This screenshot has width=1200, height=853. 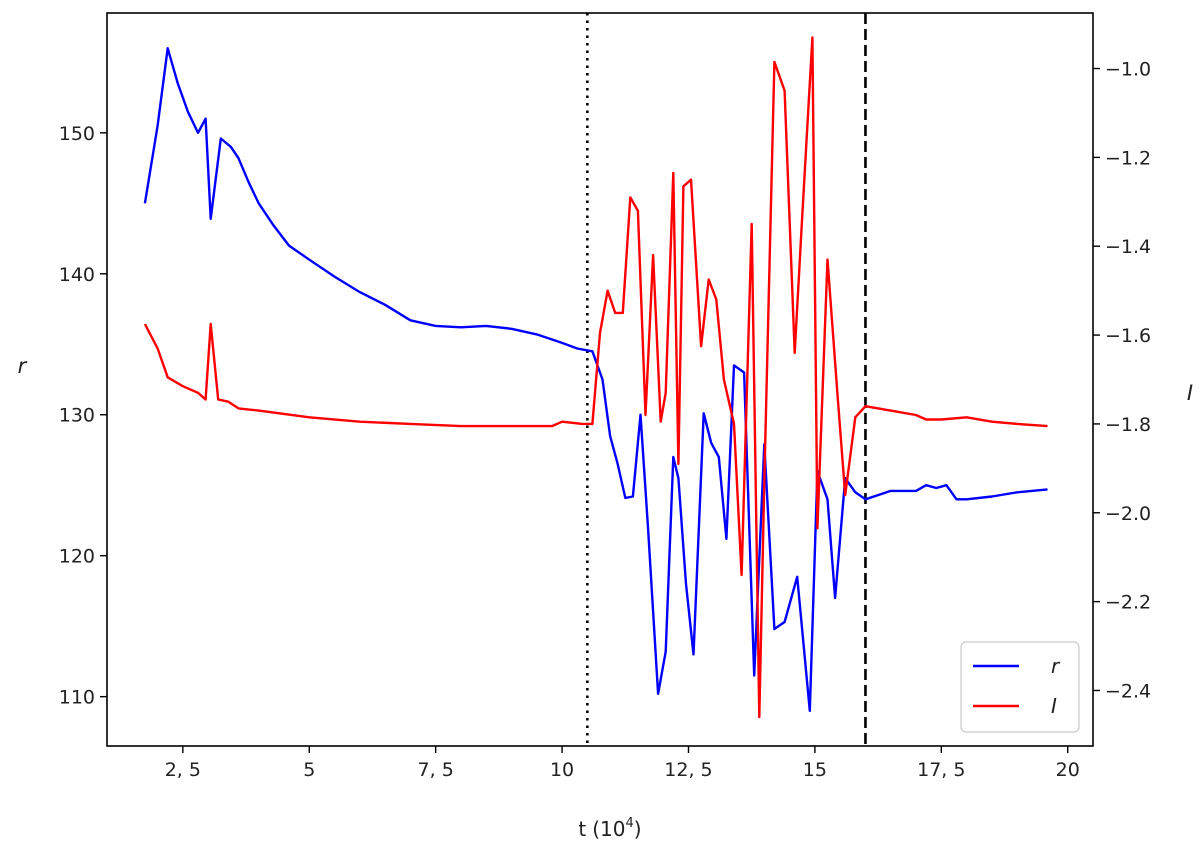 I want to click on right-y-tick-label: −2.4, so click(x=1128, y=691).